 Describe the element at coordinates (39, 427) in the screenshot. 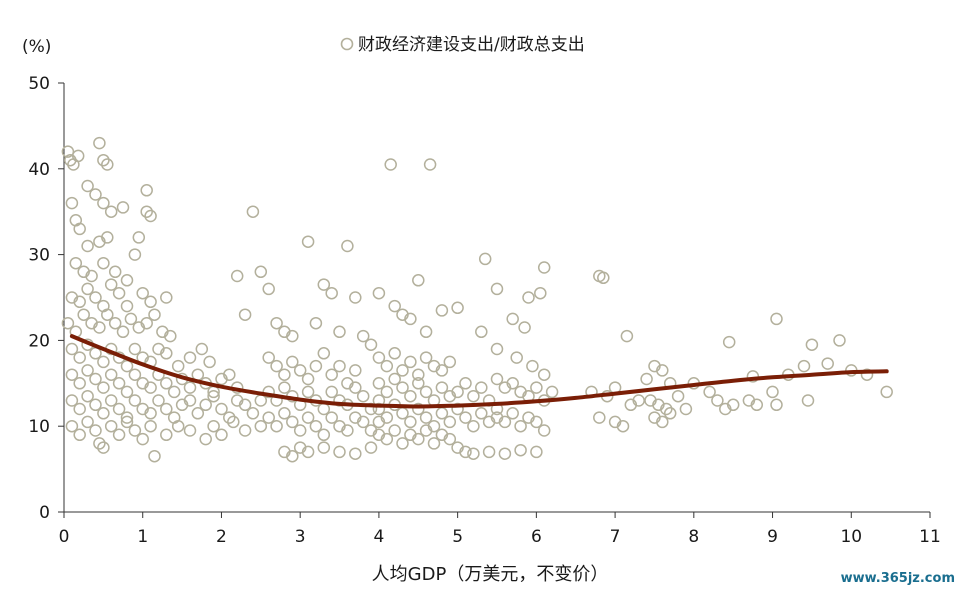

I see `y-tick-label: 10` at that location.